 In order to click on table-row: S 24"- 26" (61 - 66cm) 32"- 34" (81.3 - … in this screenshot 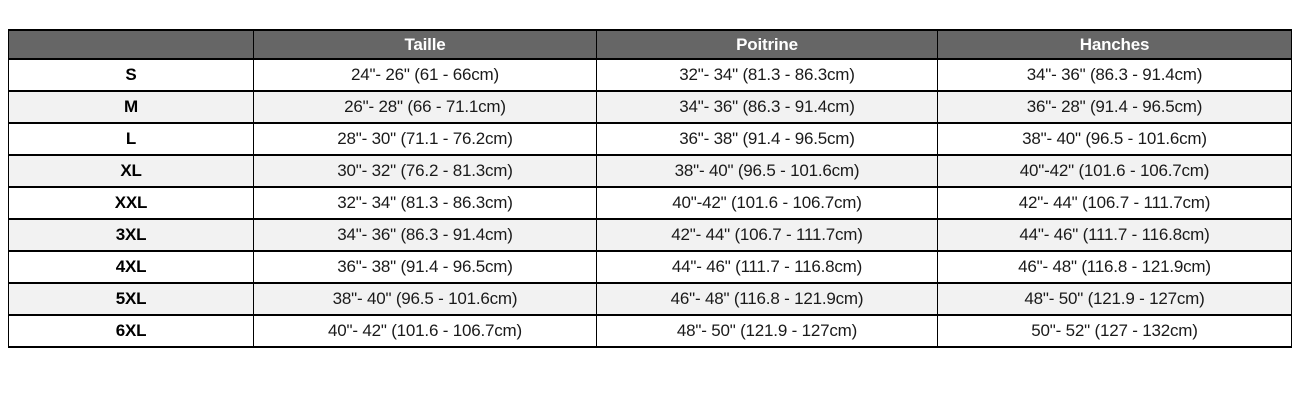, I will do `click(650, 75)`.